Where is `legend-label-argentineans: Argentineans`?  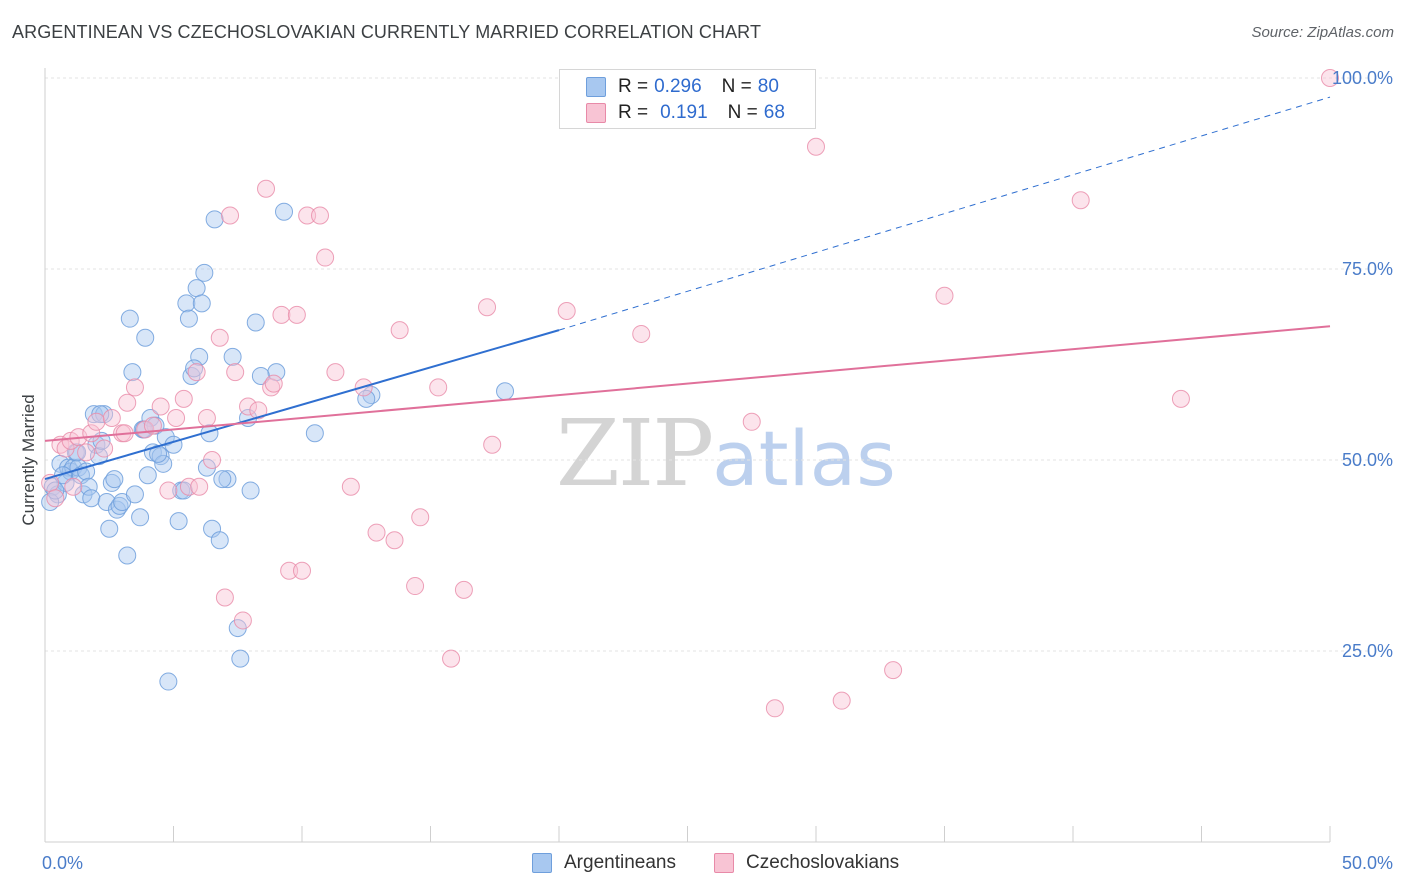
legend-label-argentineans: Argentineans is located at coordinates (620, 862).